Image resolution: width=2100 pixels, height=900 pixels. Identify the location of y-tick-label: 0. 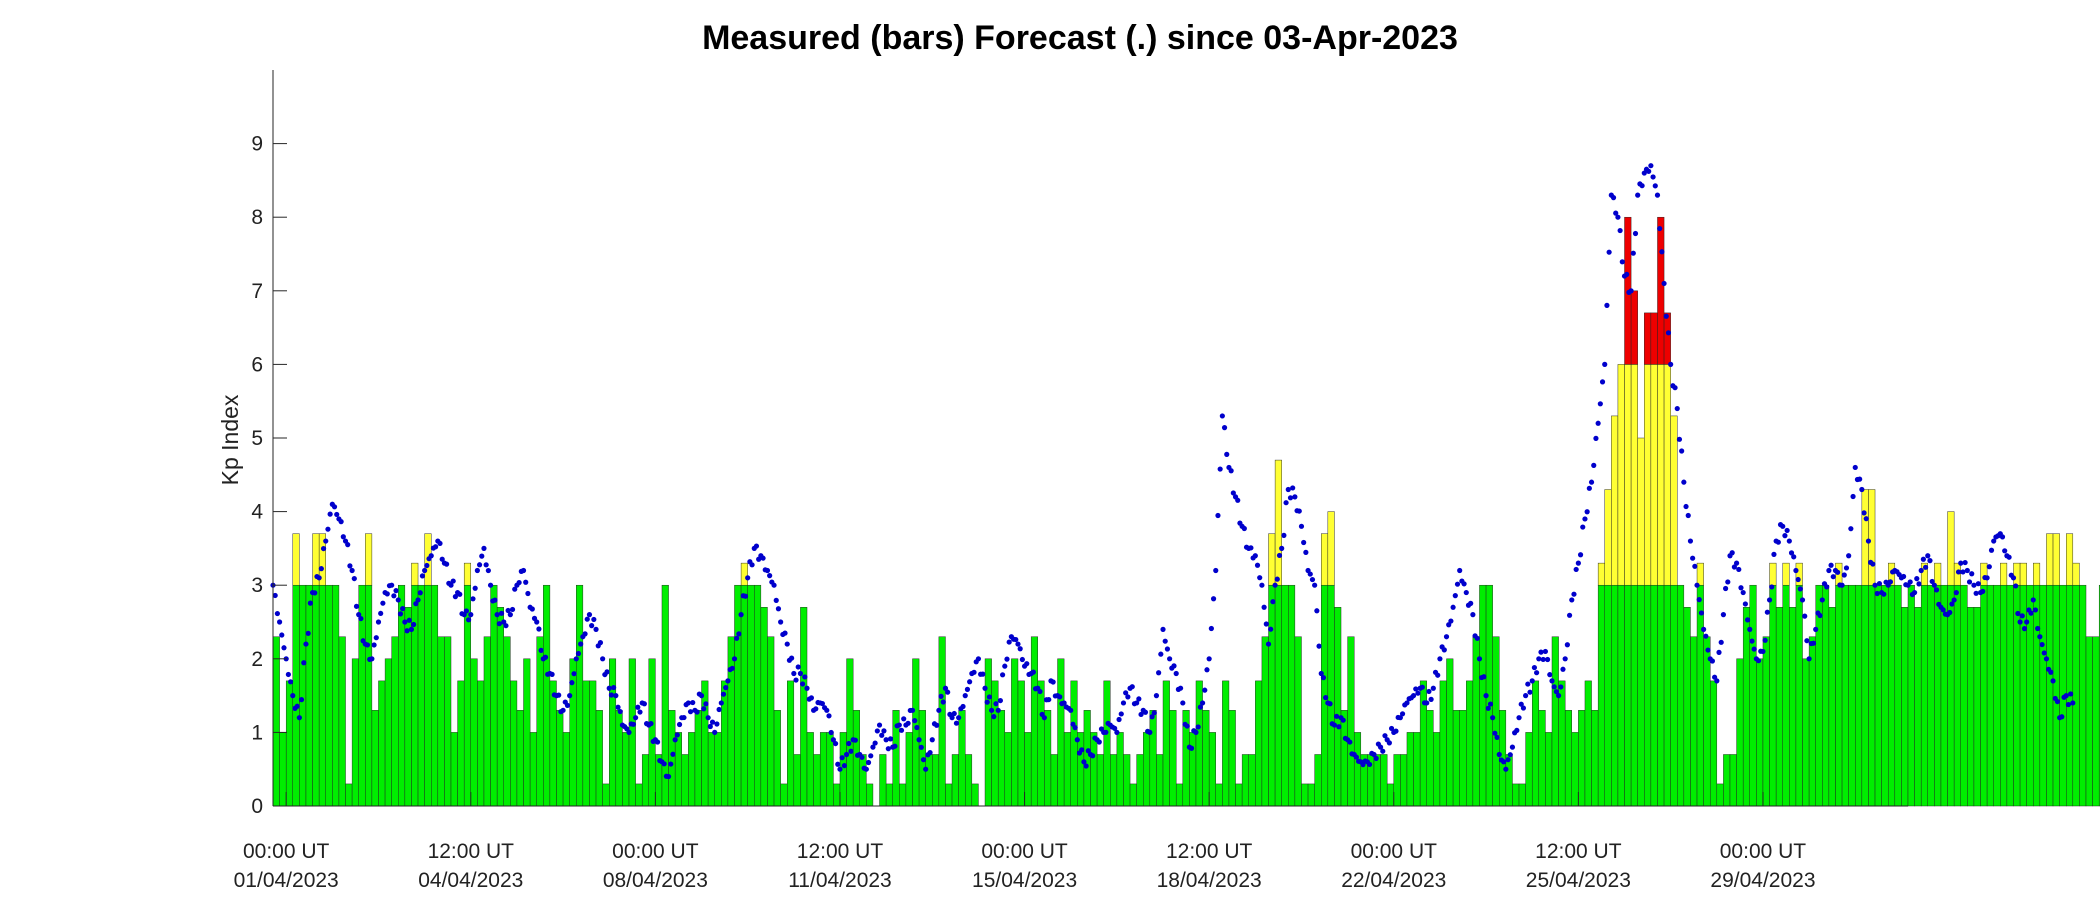
(257, 806).